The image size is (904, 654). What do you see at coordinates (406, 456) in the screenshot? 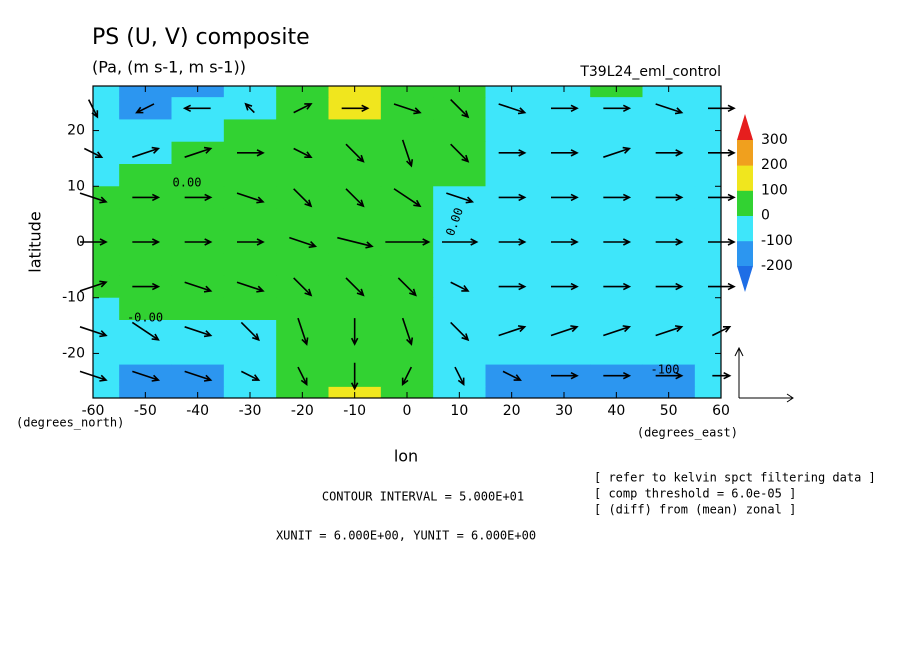
I see `x-axis-label: lon` at bounding box center [406, 456].